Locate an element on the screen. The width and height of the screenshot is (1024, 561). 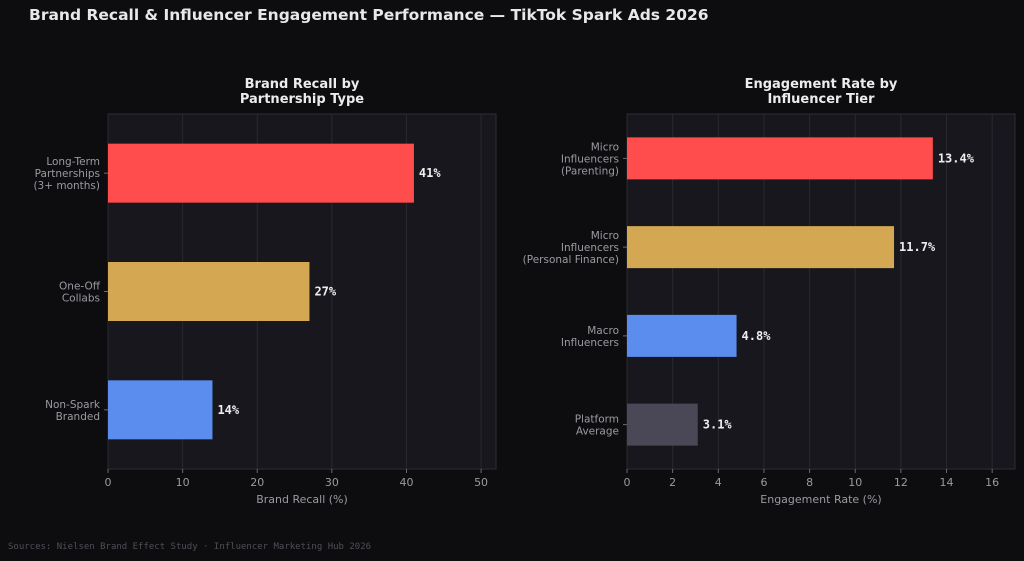
recall-title-line: Partnership Type is located at coordinates (302, 99).